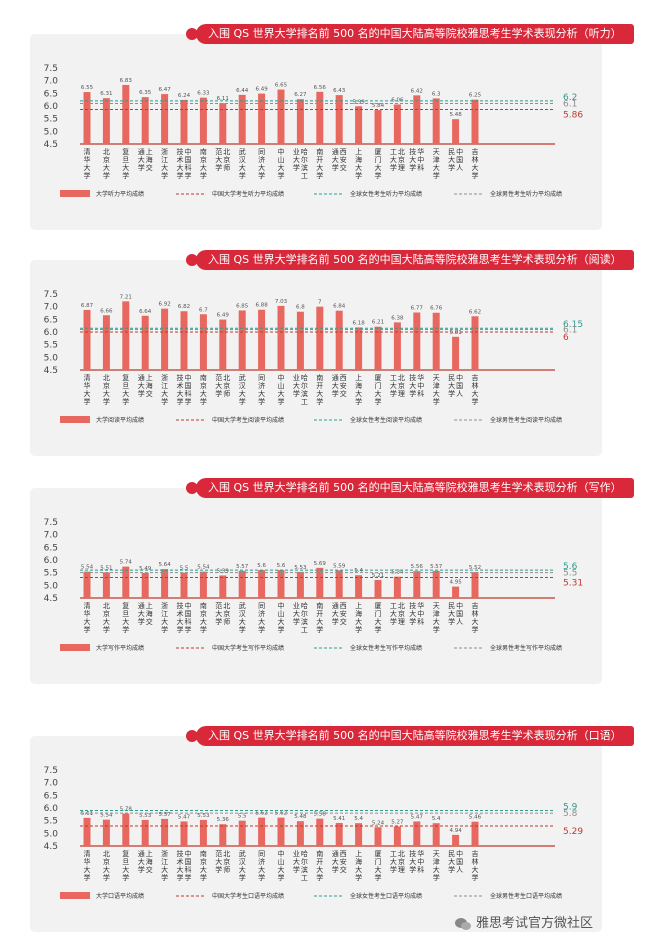 The width and height of the screenshot is (655, 950). Describe the element at coordinates (87, 389) in the screenshot. I see `x-tick-label: 清华大学` at that location.